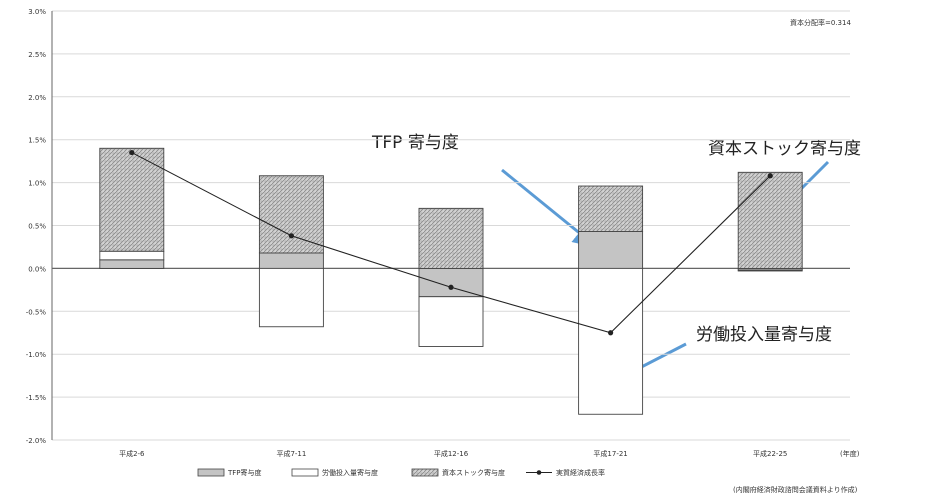 The width and height of the screenshot is (930, 502). Describe the element at coordinates (37, 98) in the screenshot. I see `y-tick-label: 2.0%` at that location.